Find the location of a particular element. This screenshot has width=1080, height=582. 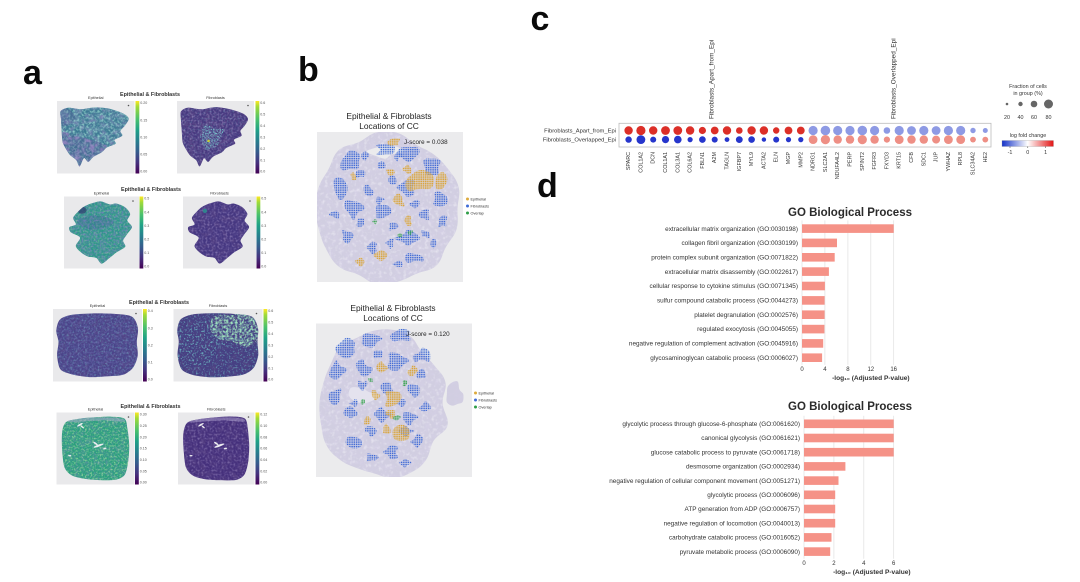

svg-text: 0.20 is located at coordinates (143, 103).